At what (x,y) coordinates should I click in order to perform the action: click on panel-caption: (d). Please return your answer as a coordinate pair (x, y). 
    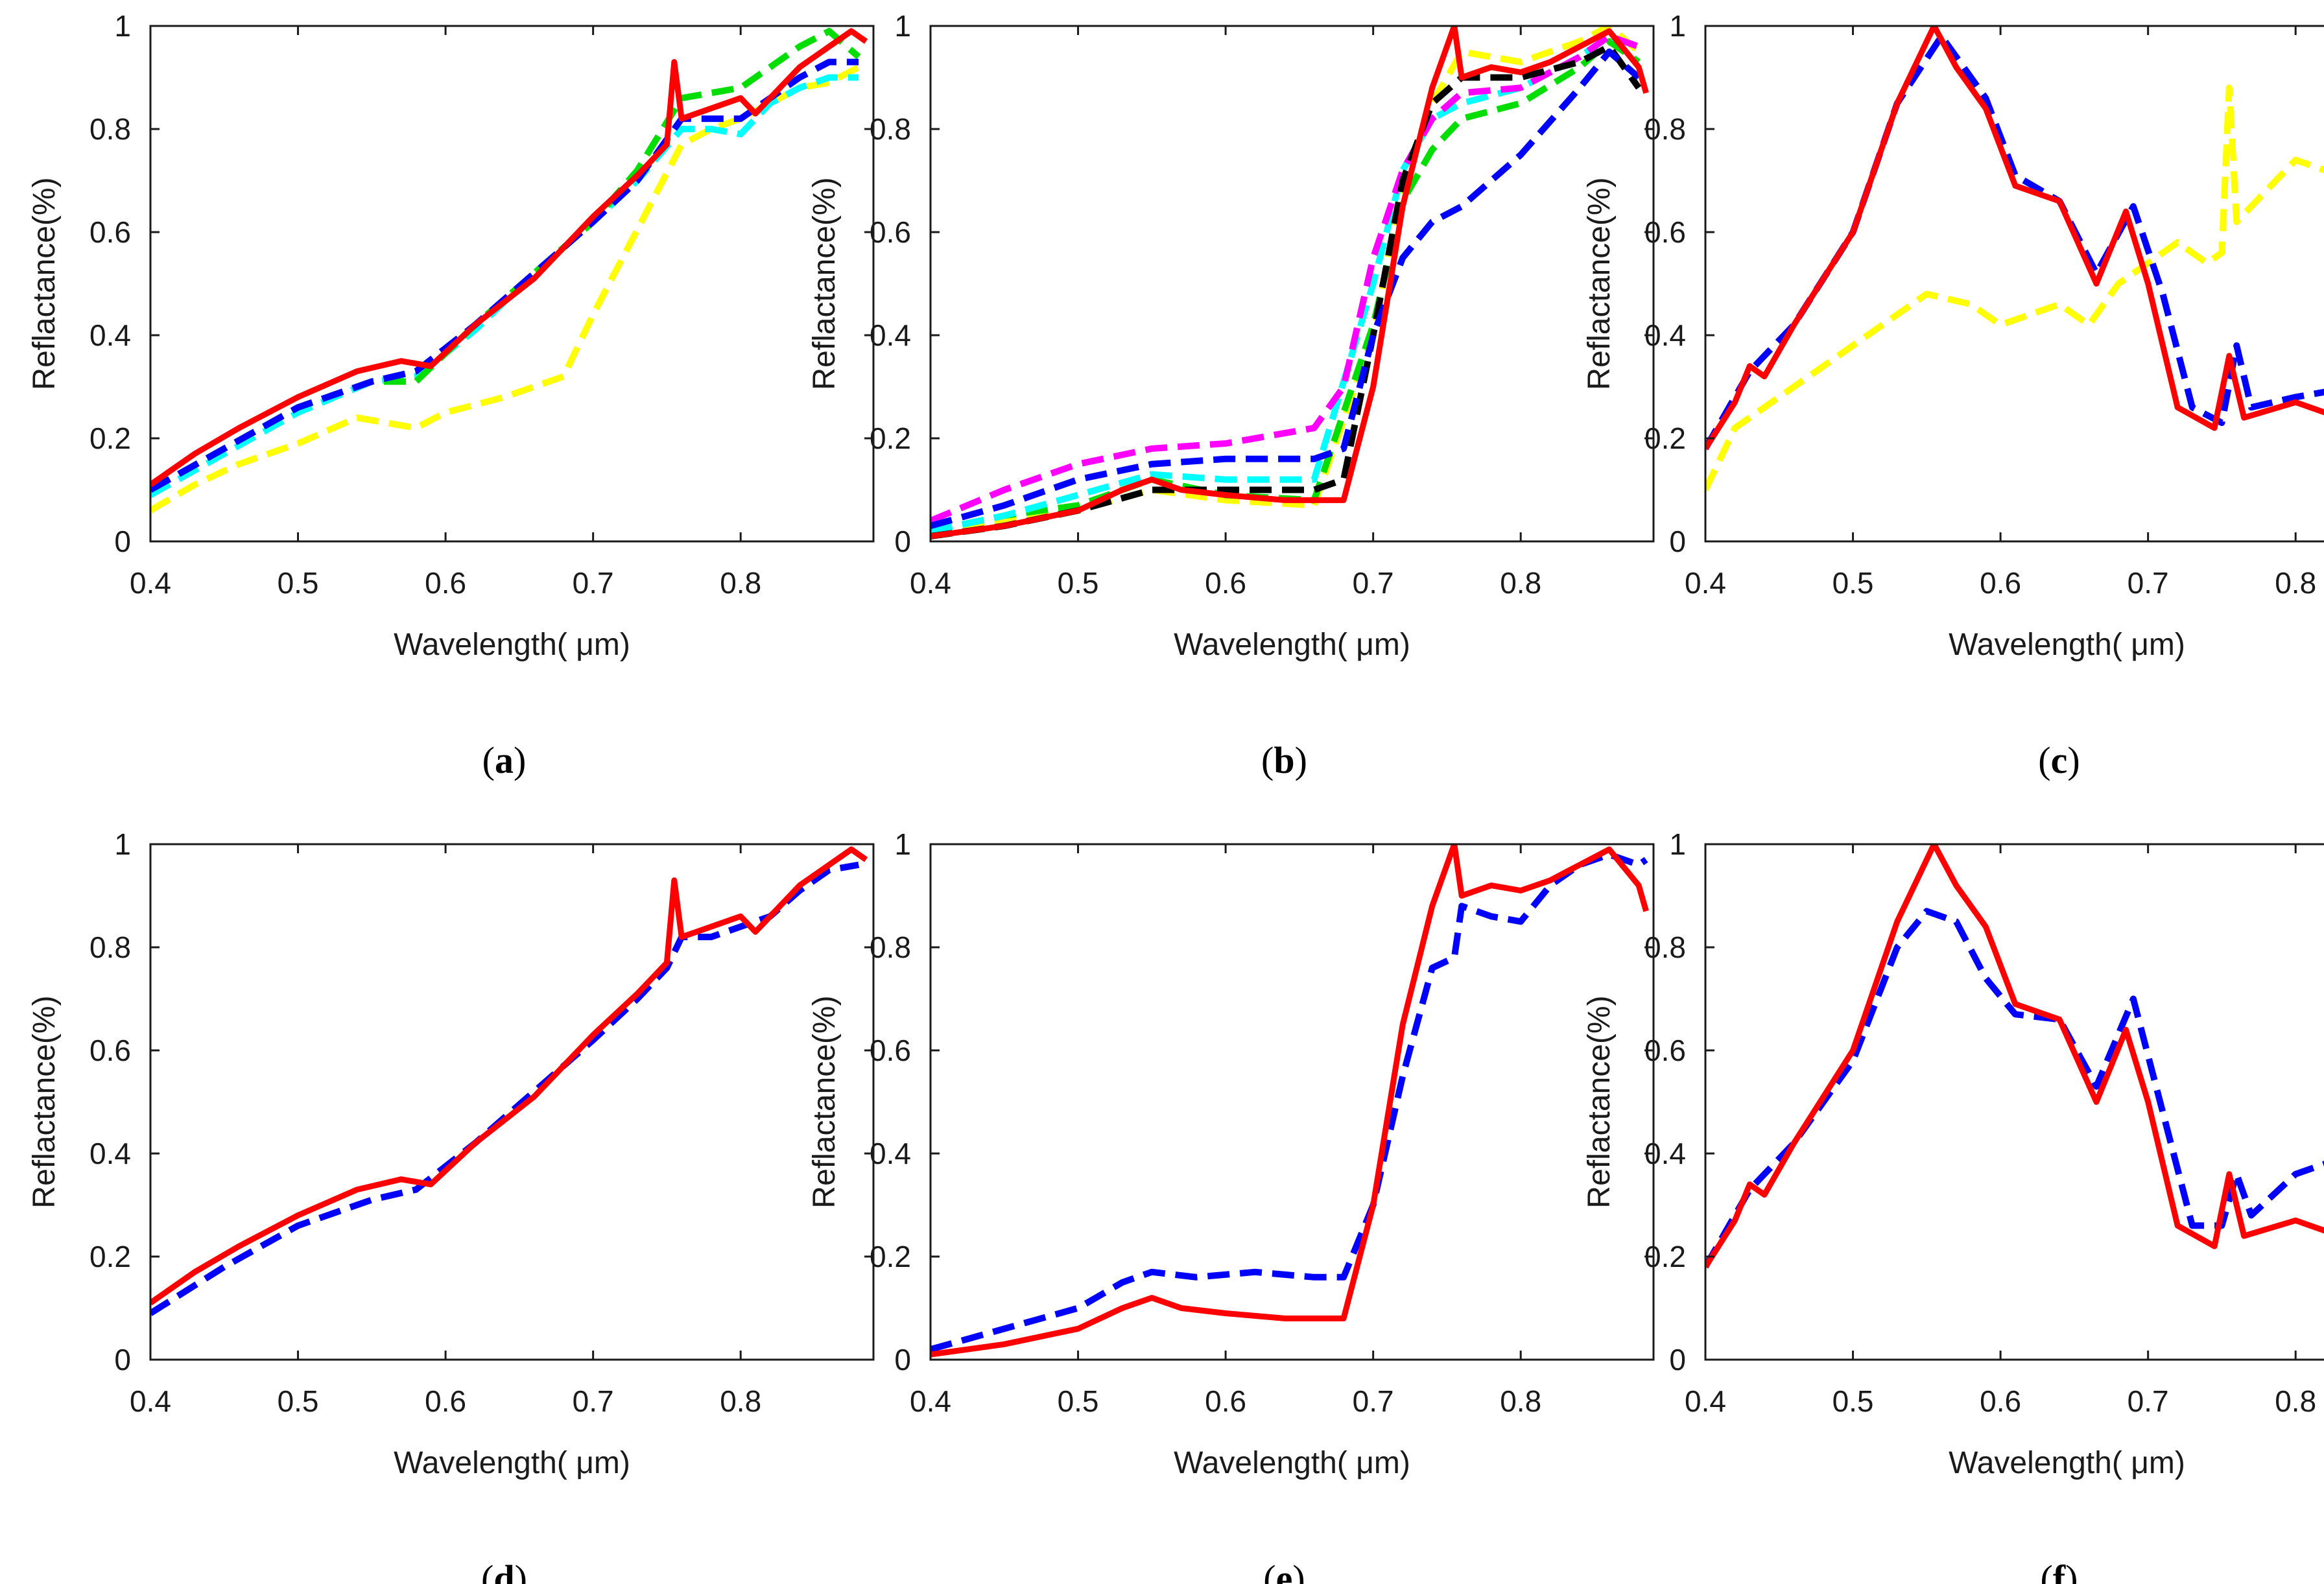
    Looking at the image, I should click on (504, 1571).